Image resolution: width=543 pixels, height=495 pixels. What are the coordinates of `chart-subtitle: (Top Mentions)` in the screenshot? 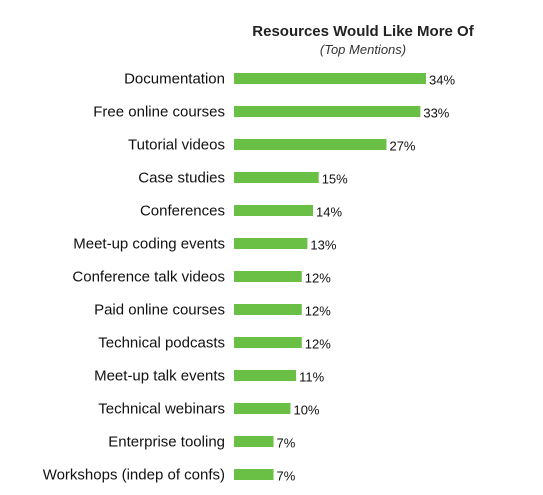 It's located at (363, 49).